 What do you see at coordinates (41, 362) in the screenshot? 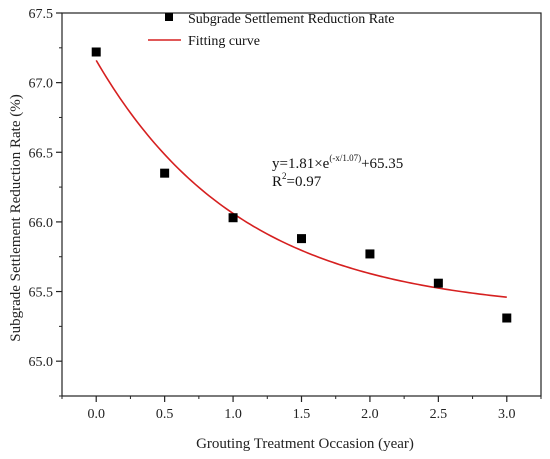
I see `y-tick-label: 65.0` at bounding box center [41, 362].